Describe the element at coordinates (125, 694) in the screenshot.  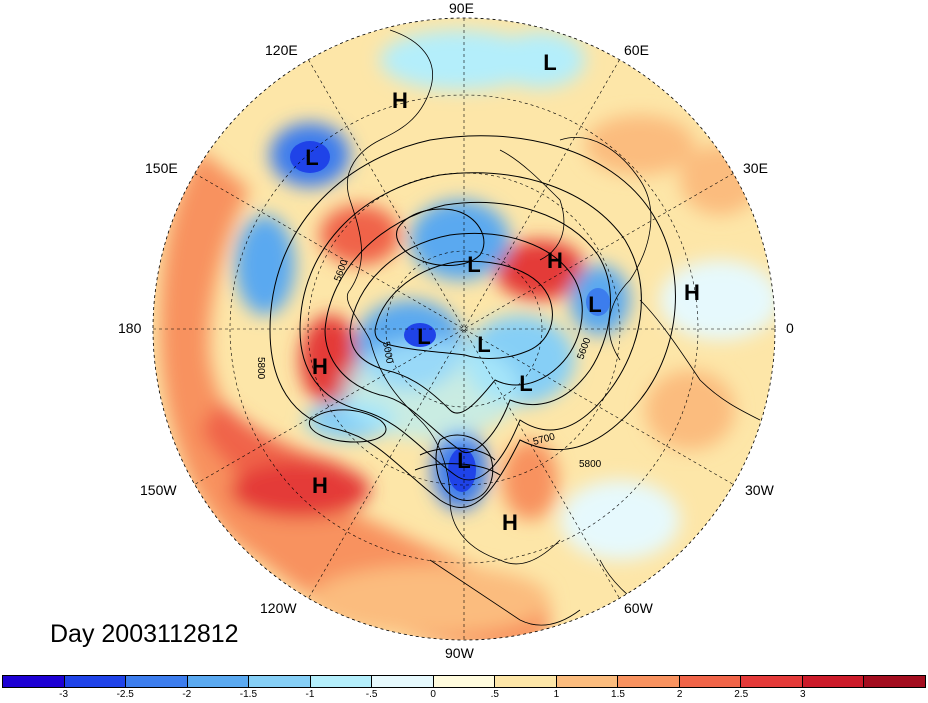
I see `colorbar-tick-label: -2.5` at that location.